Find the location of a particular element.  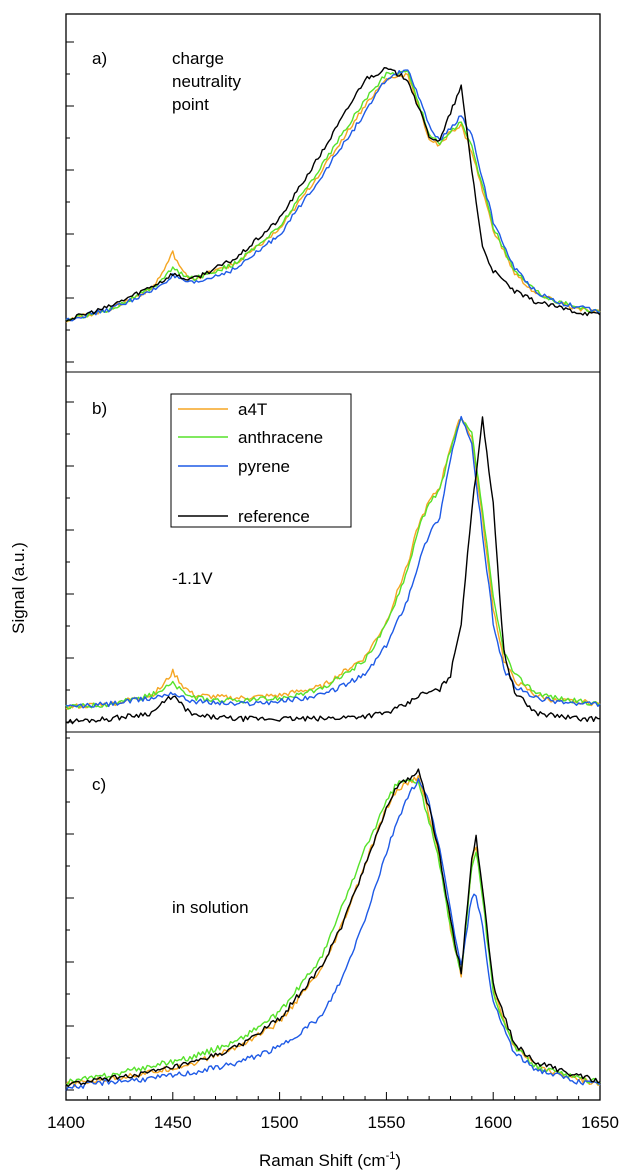

legend-box is located at coordinates (261, 460).